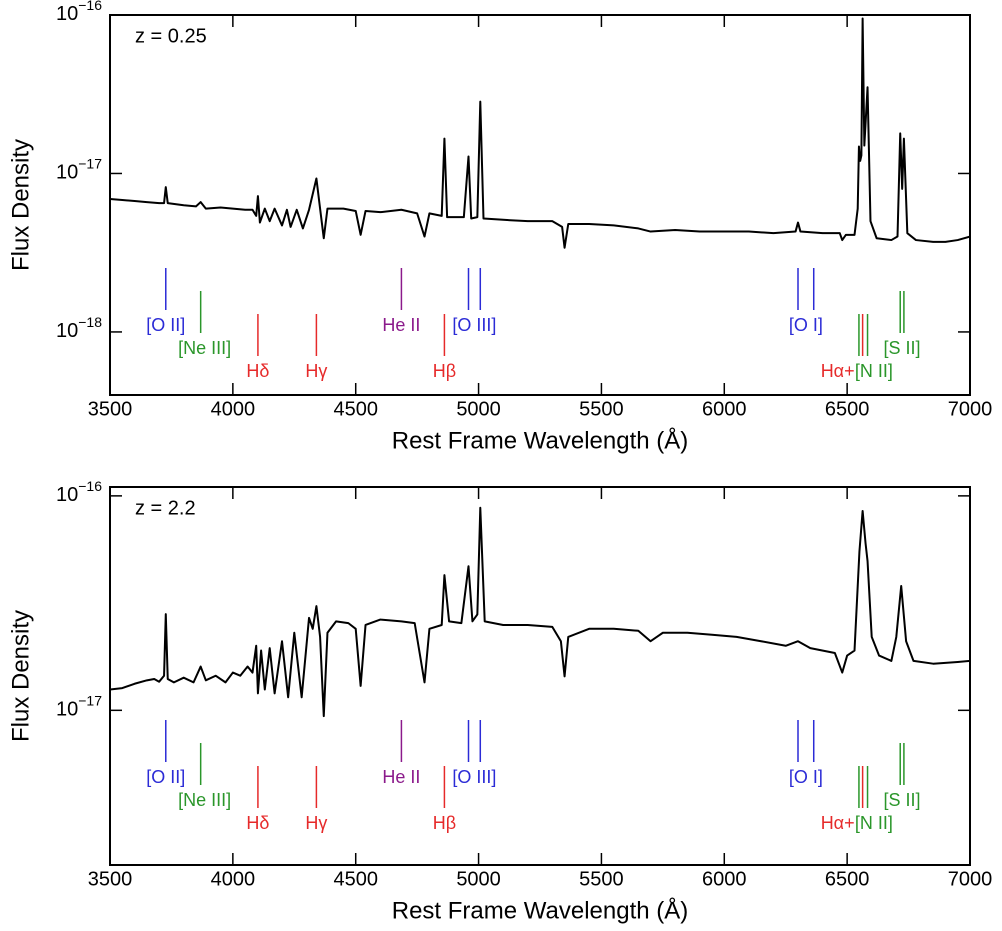 The image size is (1002, 931). I want to click on annotation: z = 0.25, so click(171, 36).